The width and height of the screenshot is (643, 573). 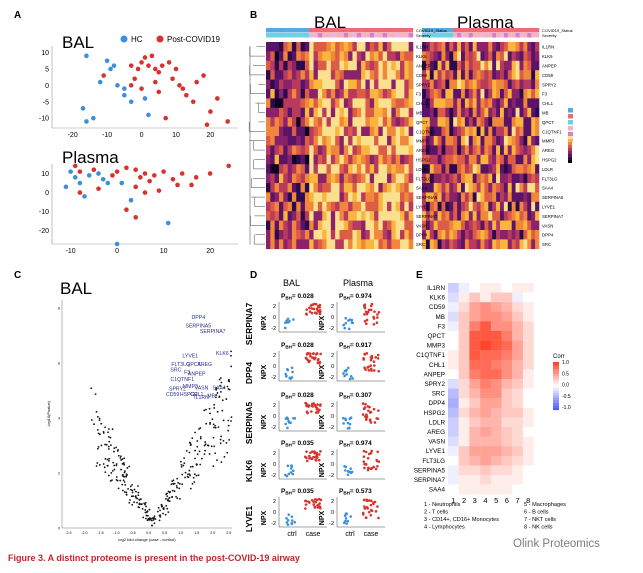 I want to click on volcano-protein-label: SAA4, so click(x=219, y=388).